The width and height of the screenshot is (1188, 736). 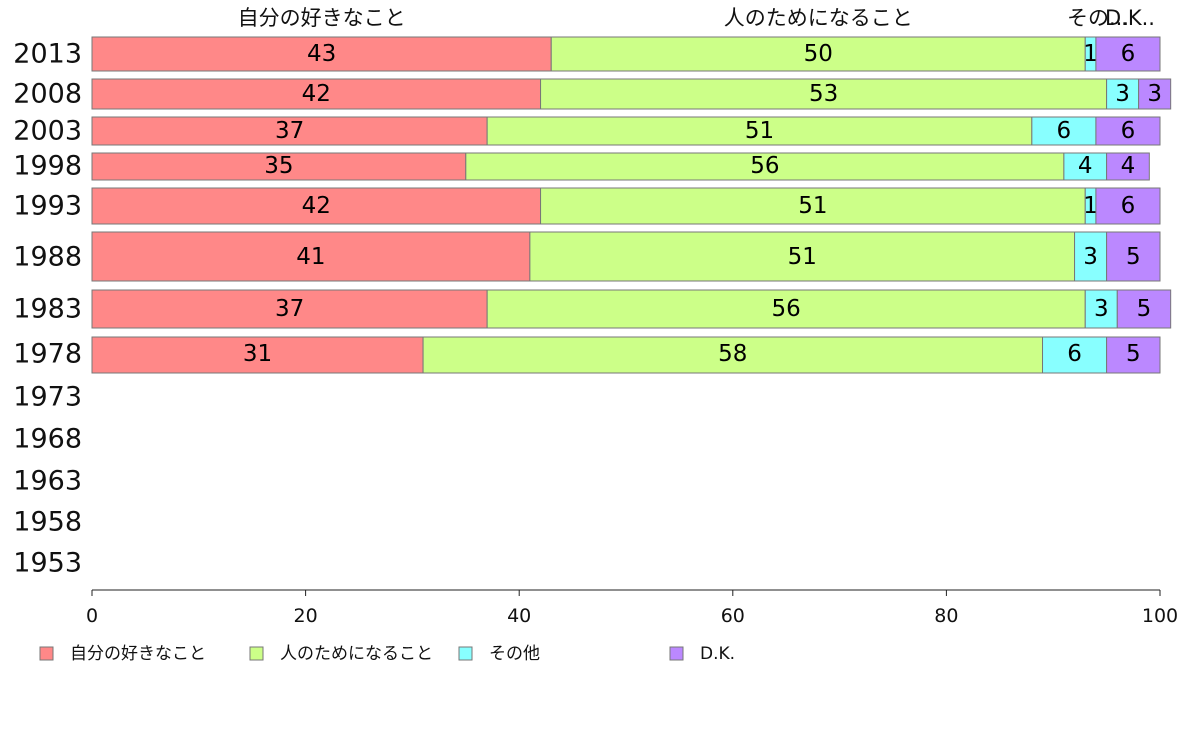 I want to click on bar-segment-2003-s0, so click(x=289, y=131).